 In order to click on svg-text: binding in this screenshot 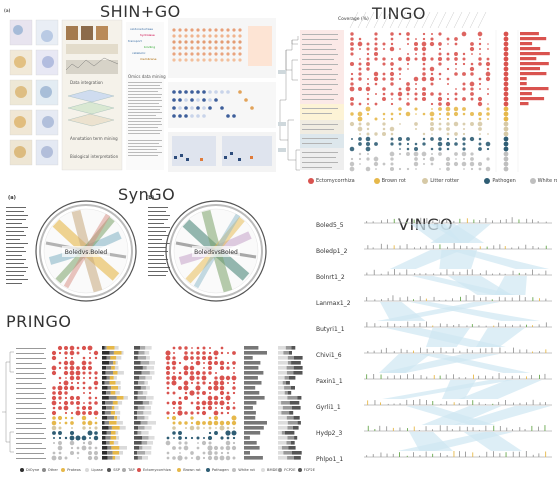, I will do `click(149, 47)`.